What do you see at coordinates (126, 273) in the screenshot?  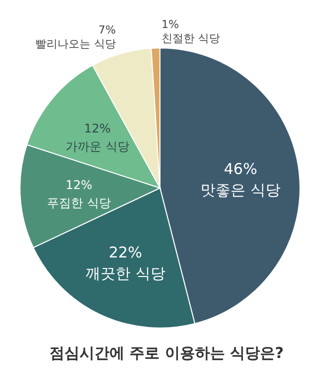 I see `slice-label: 깨끗한 식당` at bounding box center [126, 273].